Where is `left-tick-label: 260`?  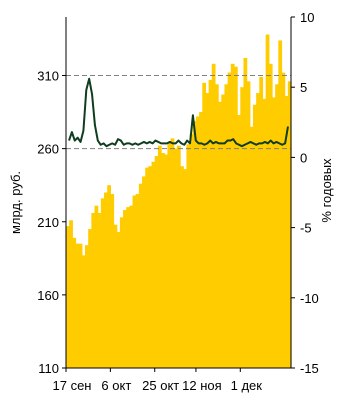
left-tick-label: 260 is located at coordinates (48, 149).